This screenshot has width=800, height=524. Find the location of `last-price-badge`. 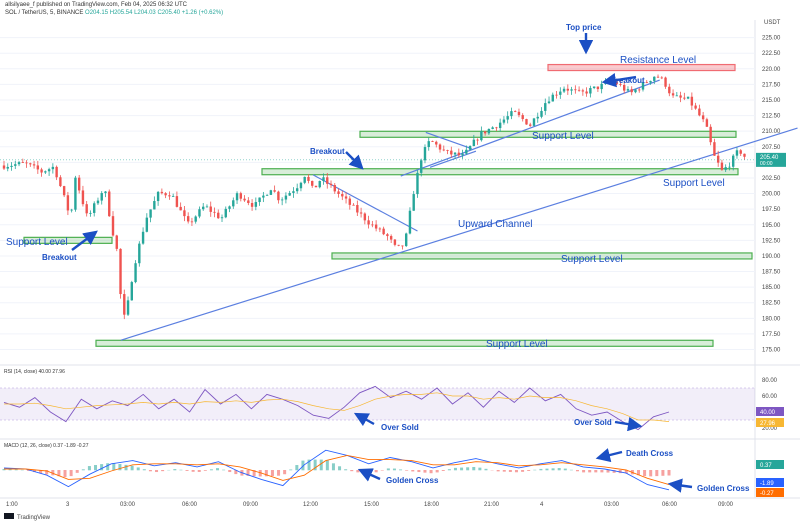

last-price-badge is located at coordinates (771, 159).